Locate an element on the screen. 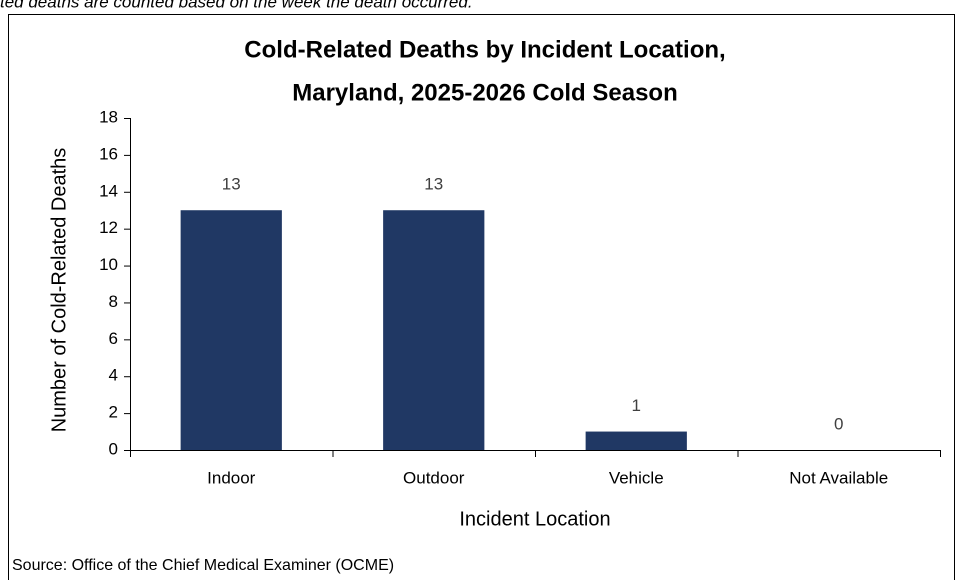  x-tick-label: Vehicle is located at coordinates (636, 477).